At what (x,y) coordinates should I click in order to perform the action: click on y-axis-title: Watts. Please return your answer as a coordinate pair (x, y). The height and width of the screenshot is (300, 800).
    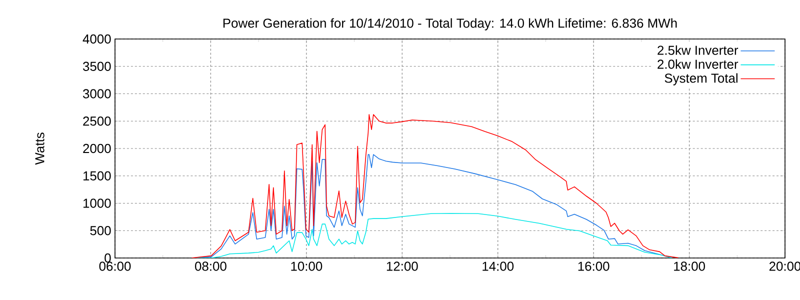
    Looking at the image, I should click on (39, 148).